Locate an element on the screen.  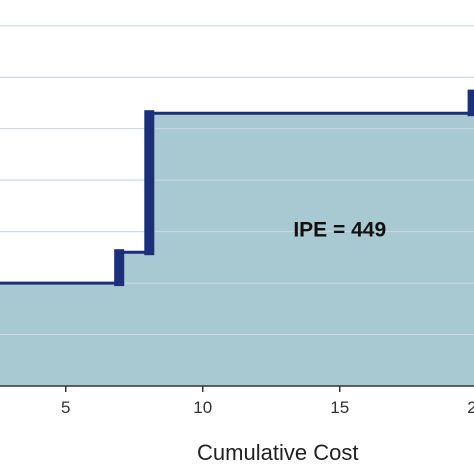
x-tick-label: 10 is located at coordinates (202, 407).